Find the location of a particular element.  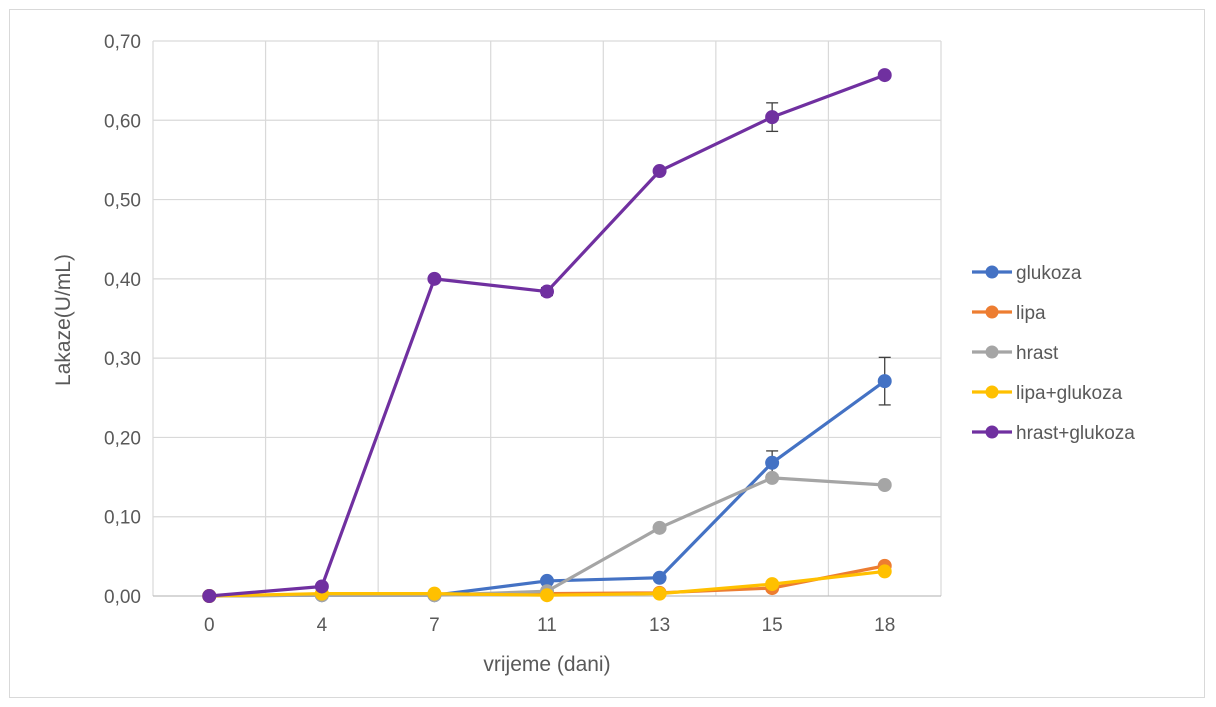

legend-entry: lipa is located at coordinates (1009, 313).